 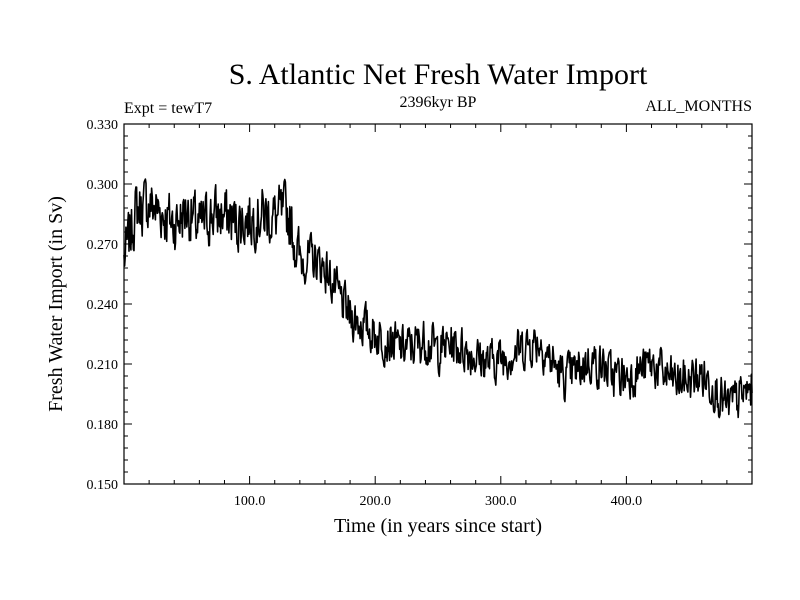 What do you see at coordinates (438, 74) in the screenshot?
I see `chart-title: S. Atlantic Net Fresh Water Import` at bounding box center [438, 74].